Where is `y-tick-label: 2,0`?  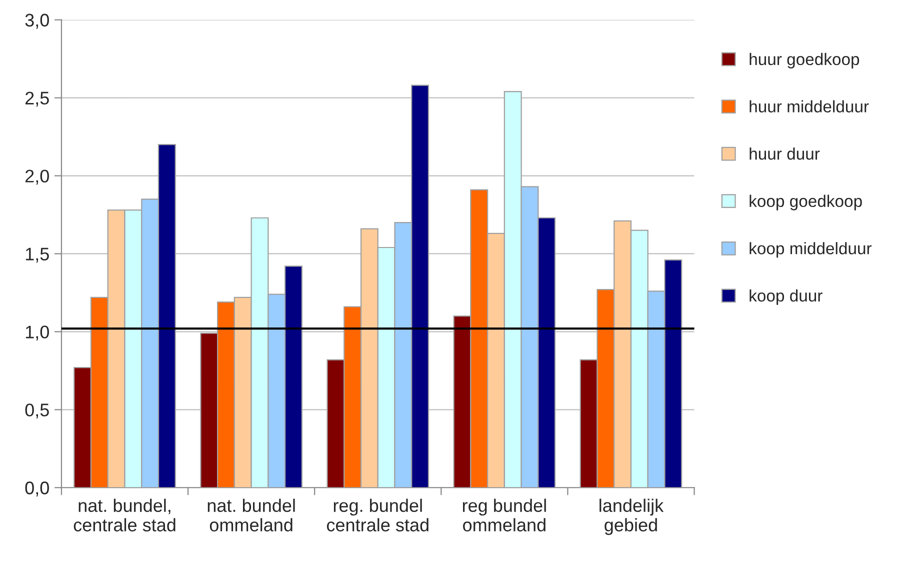
y-tick-label: 2,0 is located at coordinates (37, 177).